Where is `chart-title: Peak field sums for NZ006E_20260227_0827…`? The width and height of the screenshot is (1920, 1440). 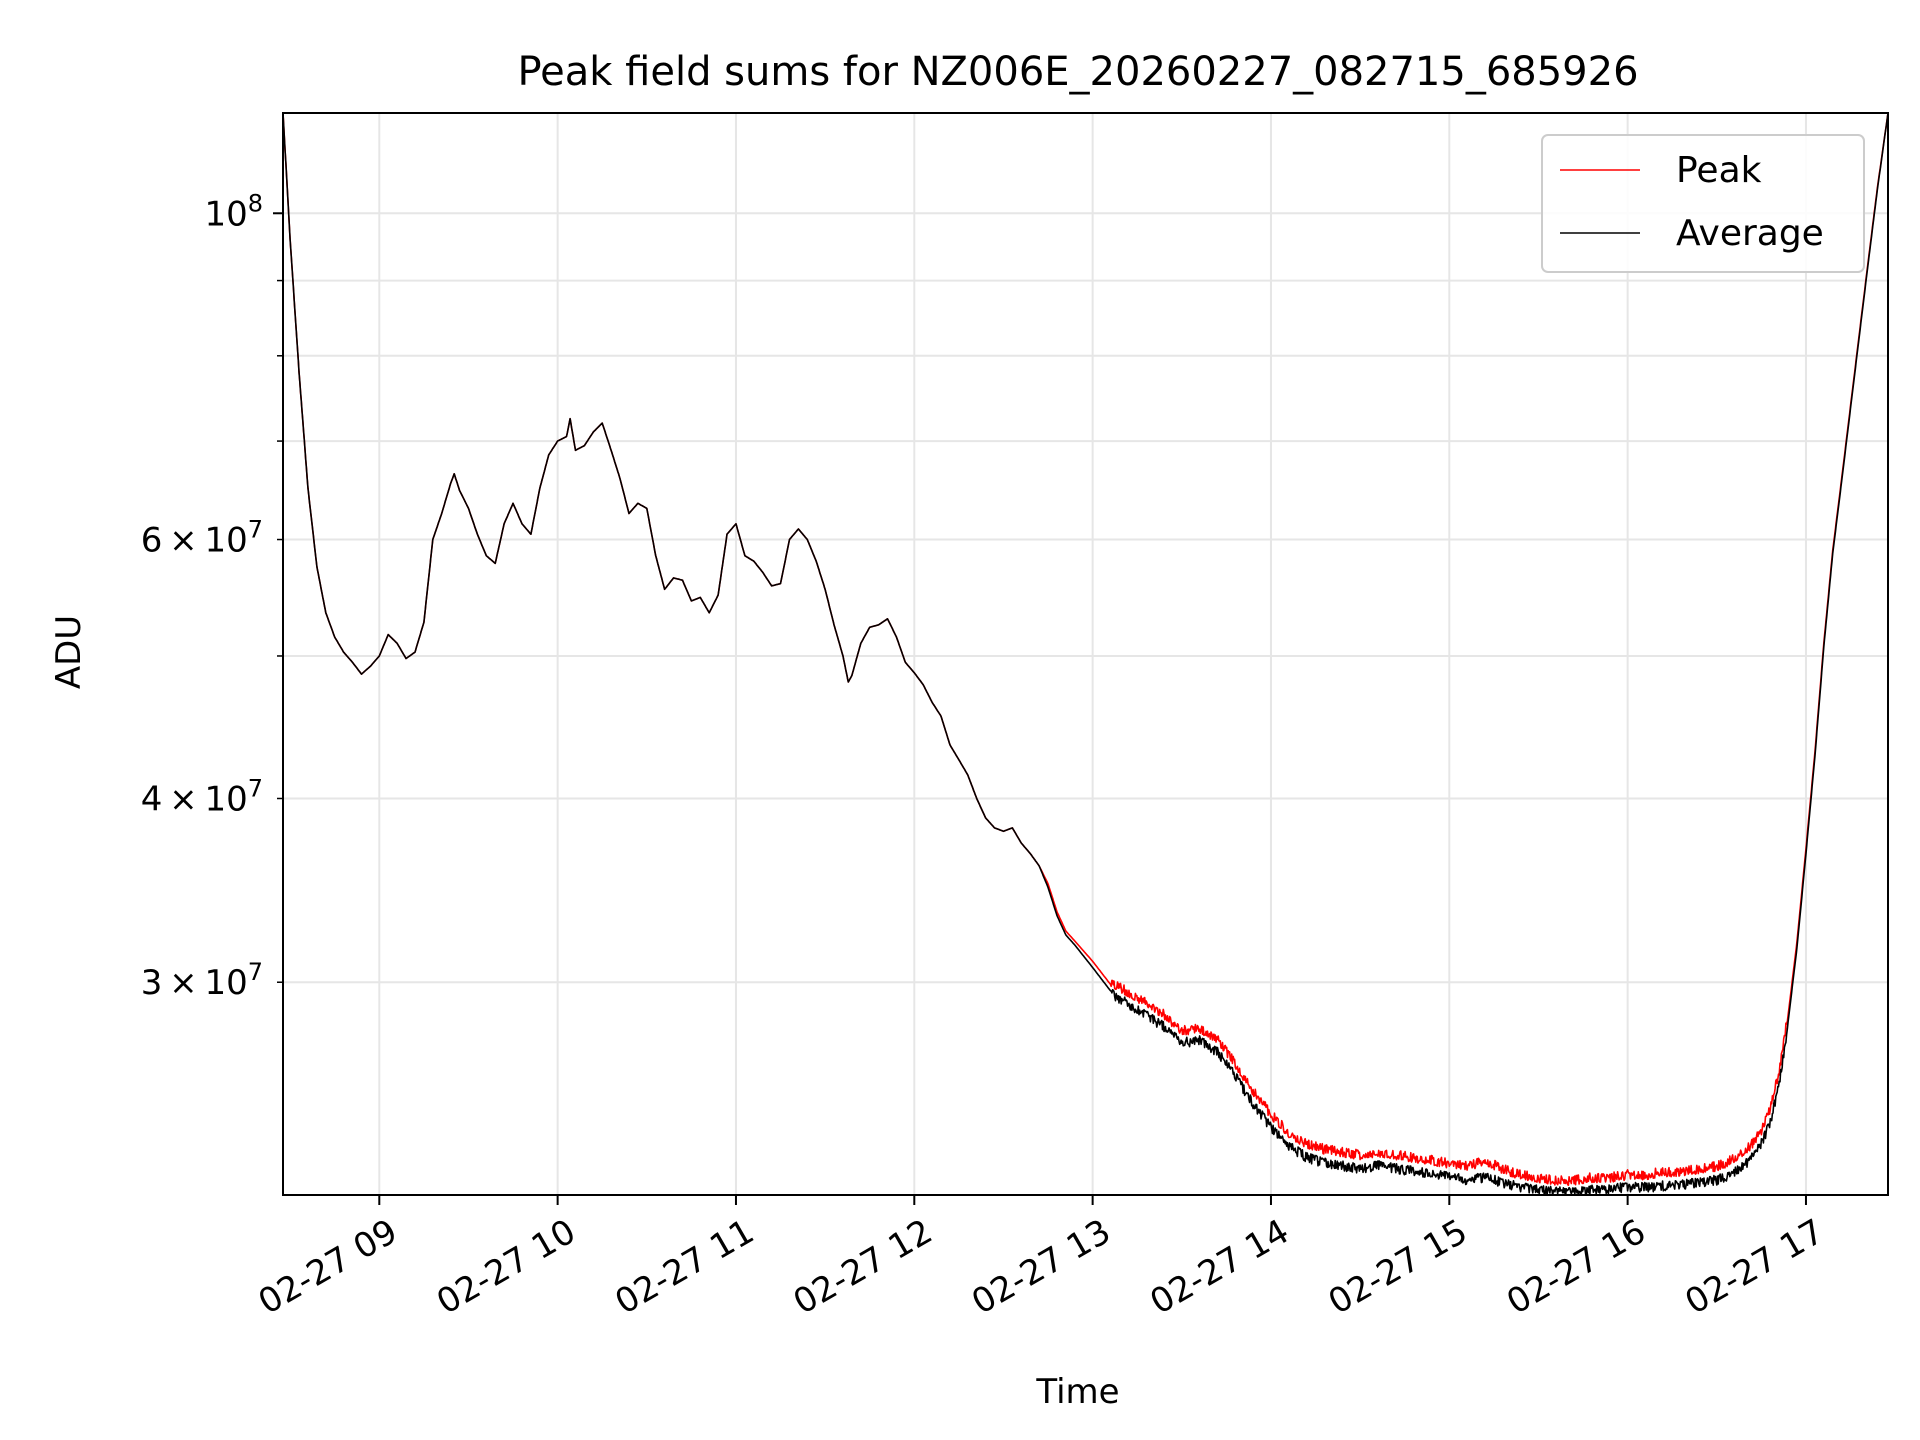 chart-title: Peak field sums for NZ006E_20260227_0827… is located at coordinates (1077, 72).